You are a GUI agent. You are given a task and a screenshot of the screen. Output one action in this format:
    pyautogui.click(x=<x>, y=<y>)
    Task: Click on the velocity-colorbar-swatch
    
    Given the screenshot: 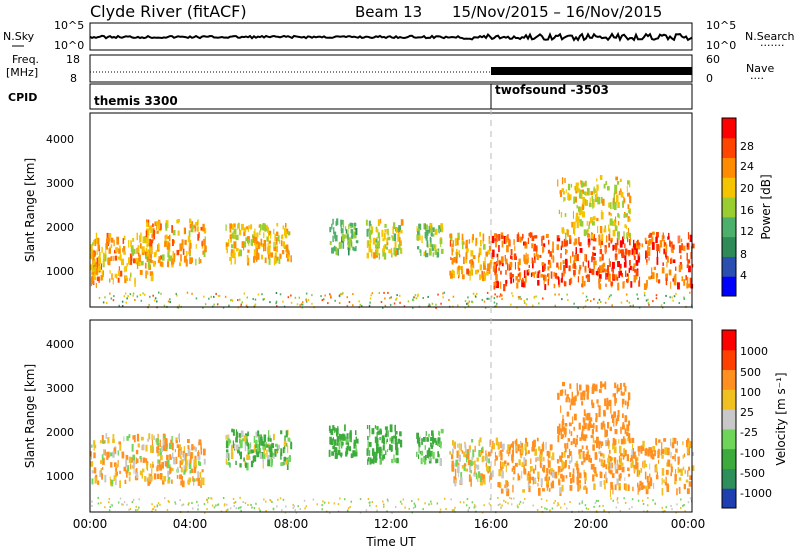 What is the action you would take?
    pyautogui.click(x=729, y=379)
    